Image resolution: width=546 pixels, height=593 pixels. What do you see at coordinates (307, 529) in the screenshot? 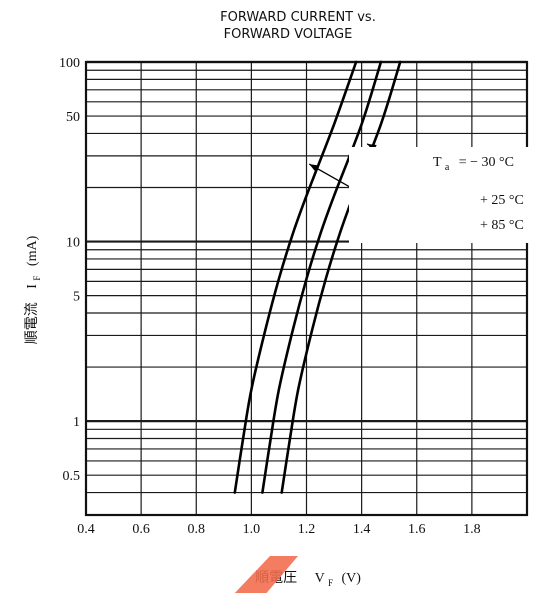
I see `x-tick-label: 1.2` at bounding box center [307, 529].